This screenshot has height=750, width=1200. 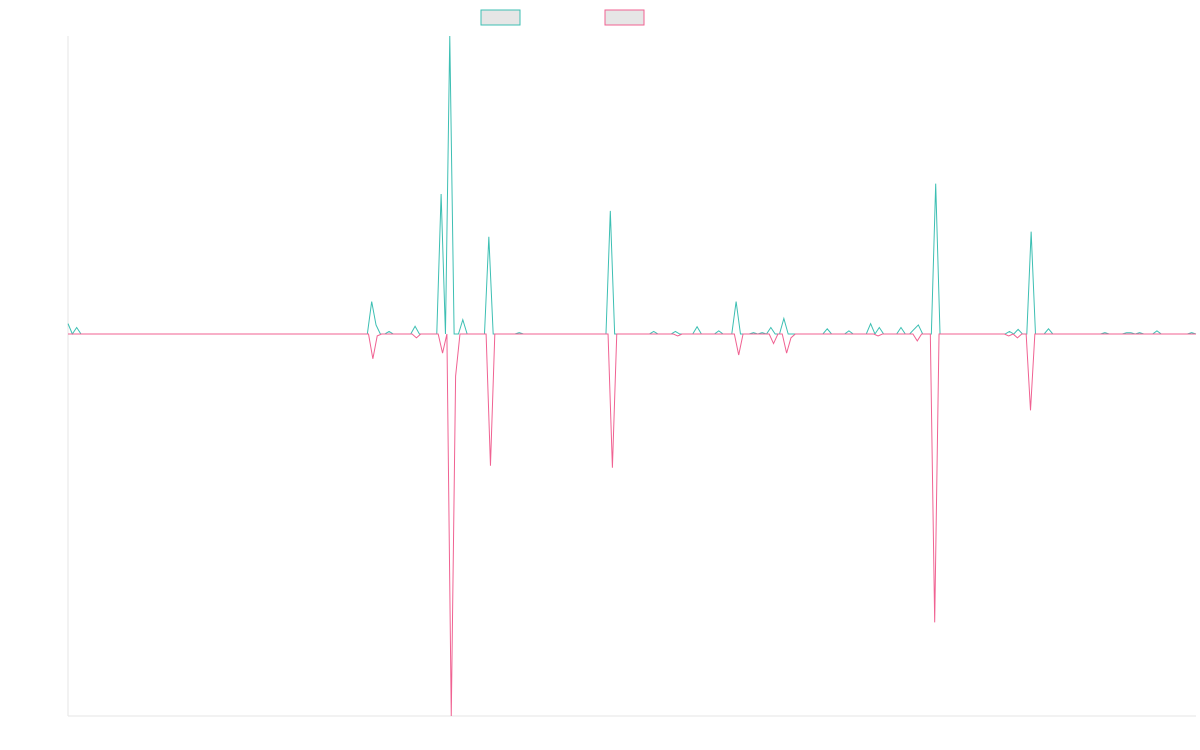 What do you see at coordinates (562, 17) in the screenshot?
I see `legend` at bounding box center [562, 17].